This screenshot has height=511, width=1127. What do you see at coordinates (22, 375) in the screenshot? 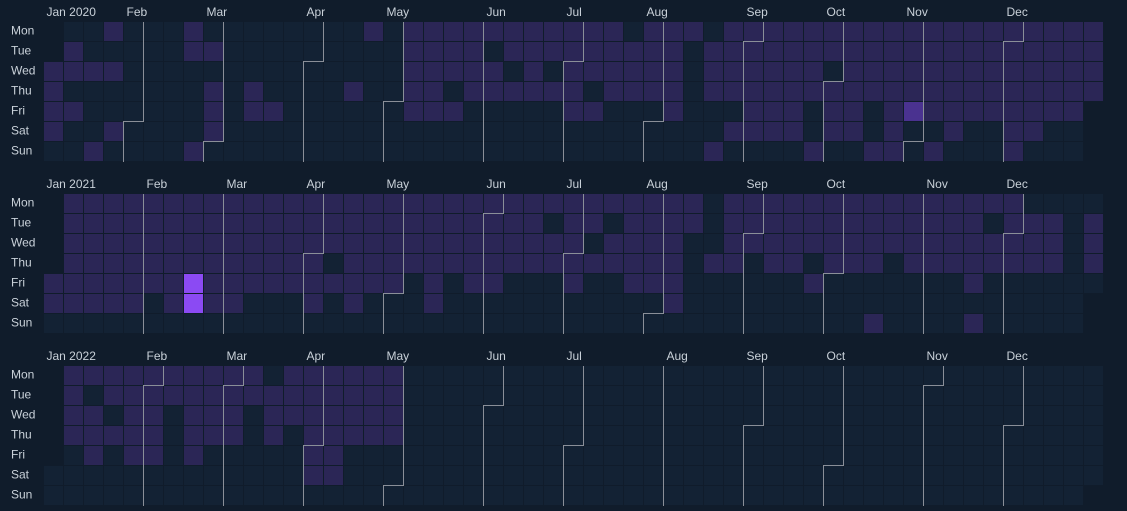
I see `day-label: Mon` at bounding box center [22, 375].